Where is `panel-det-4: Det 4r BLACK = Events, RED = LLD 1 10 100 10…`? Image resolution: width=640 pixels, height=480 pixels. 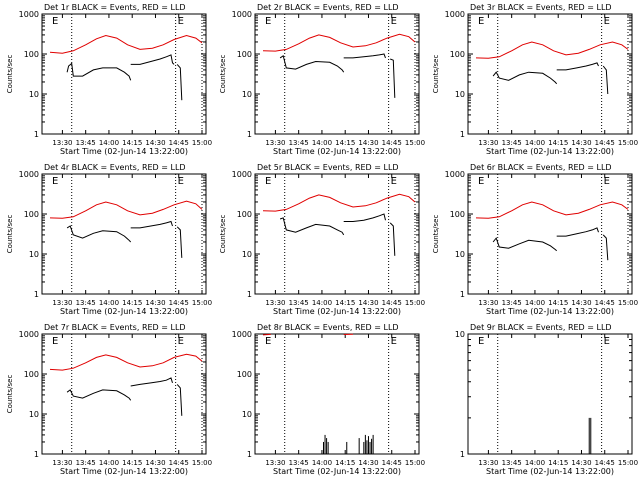 panel-det-4: Det 4r BLACK = Events, RED = LLD 1 10 100 10… is located at coordinates (109, 239).